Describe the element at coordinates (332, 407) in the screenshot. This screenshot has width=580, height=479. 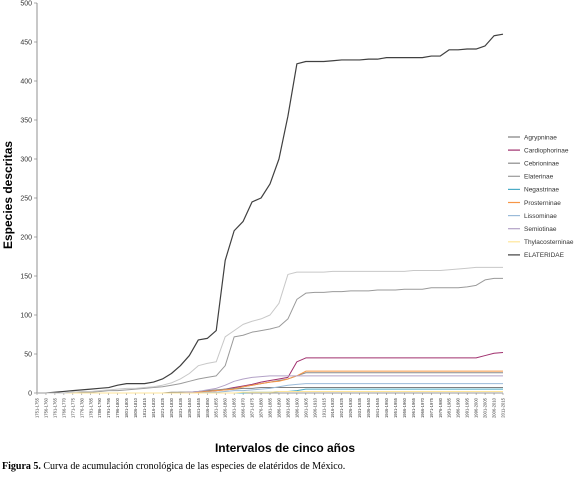
I see `x-tick-label: 1916-1920` at that location.